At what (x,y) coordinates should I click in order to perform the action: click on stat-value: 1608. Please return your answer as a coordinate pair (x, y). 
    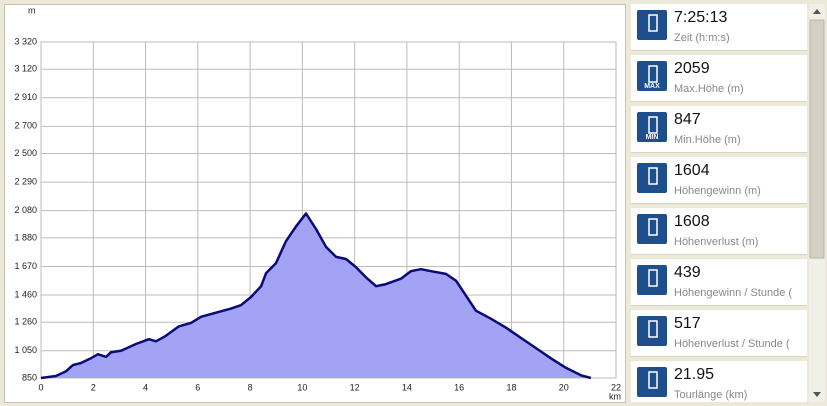
    Looking at the image, I should click on (692, 221).